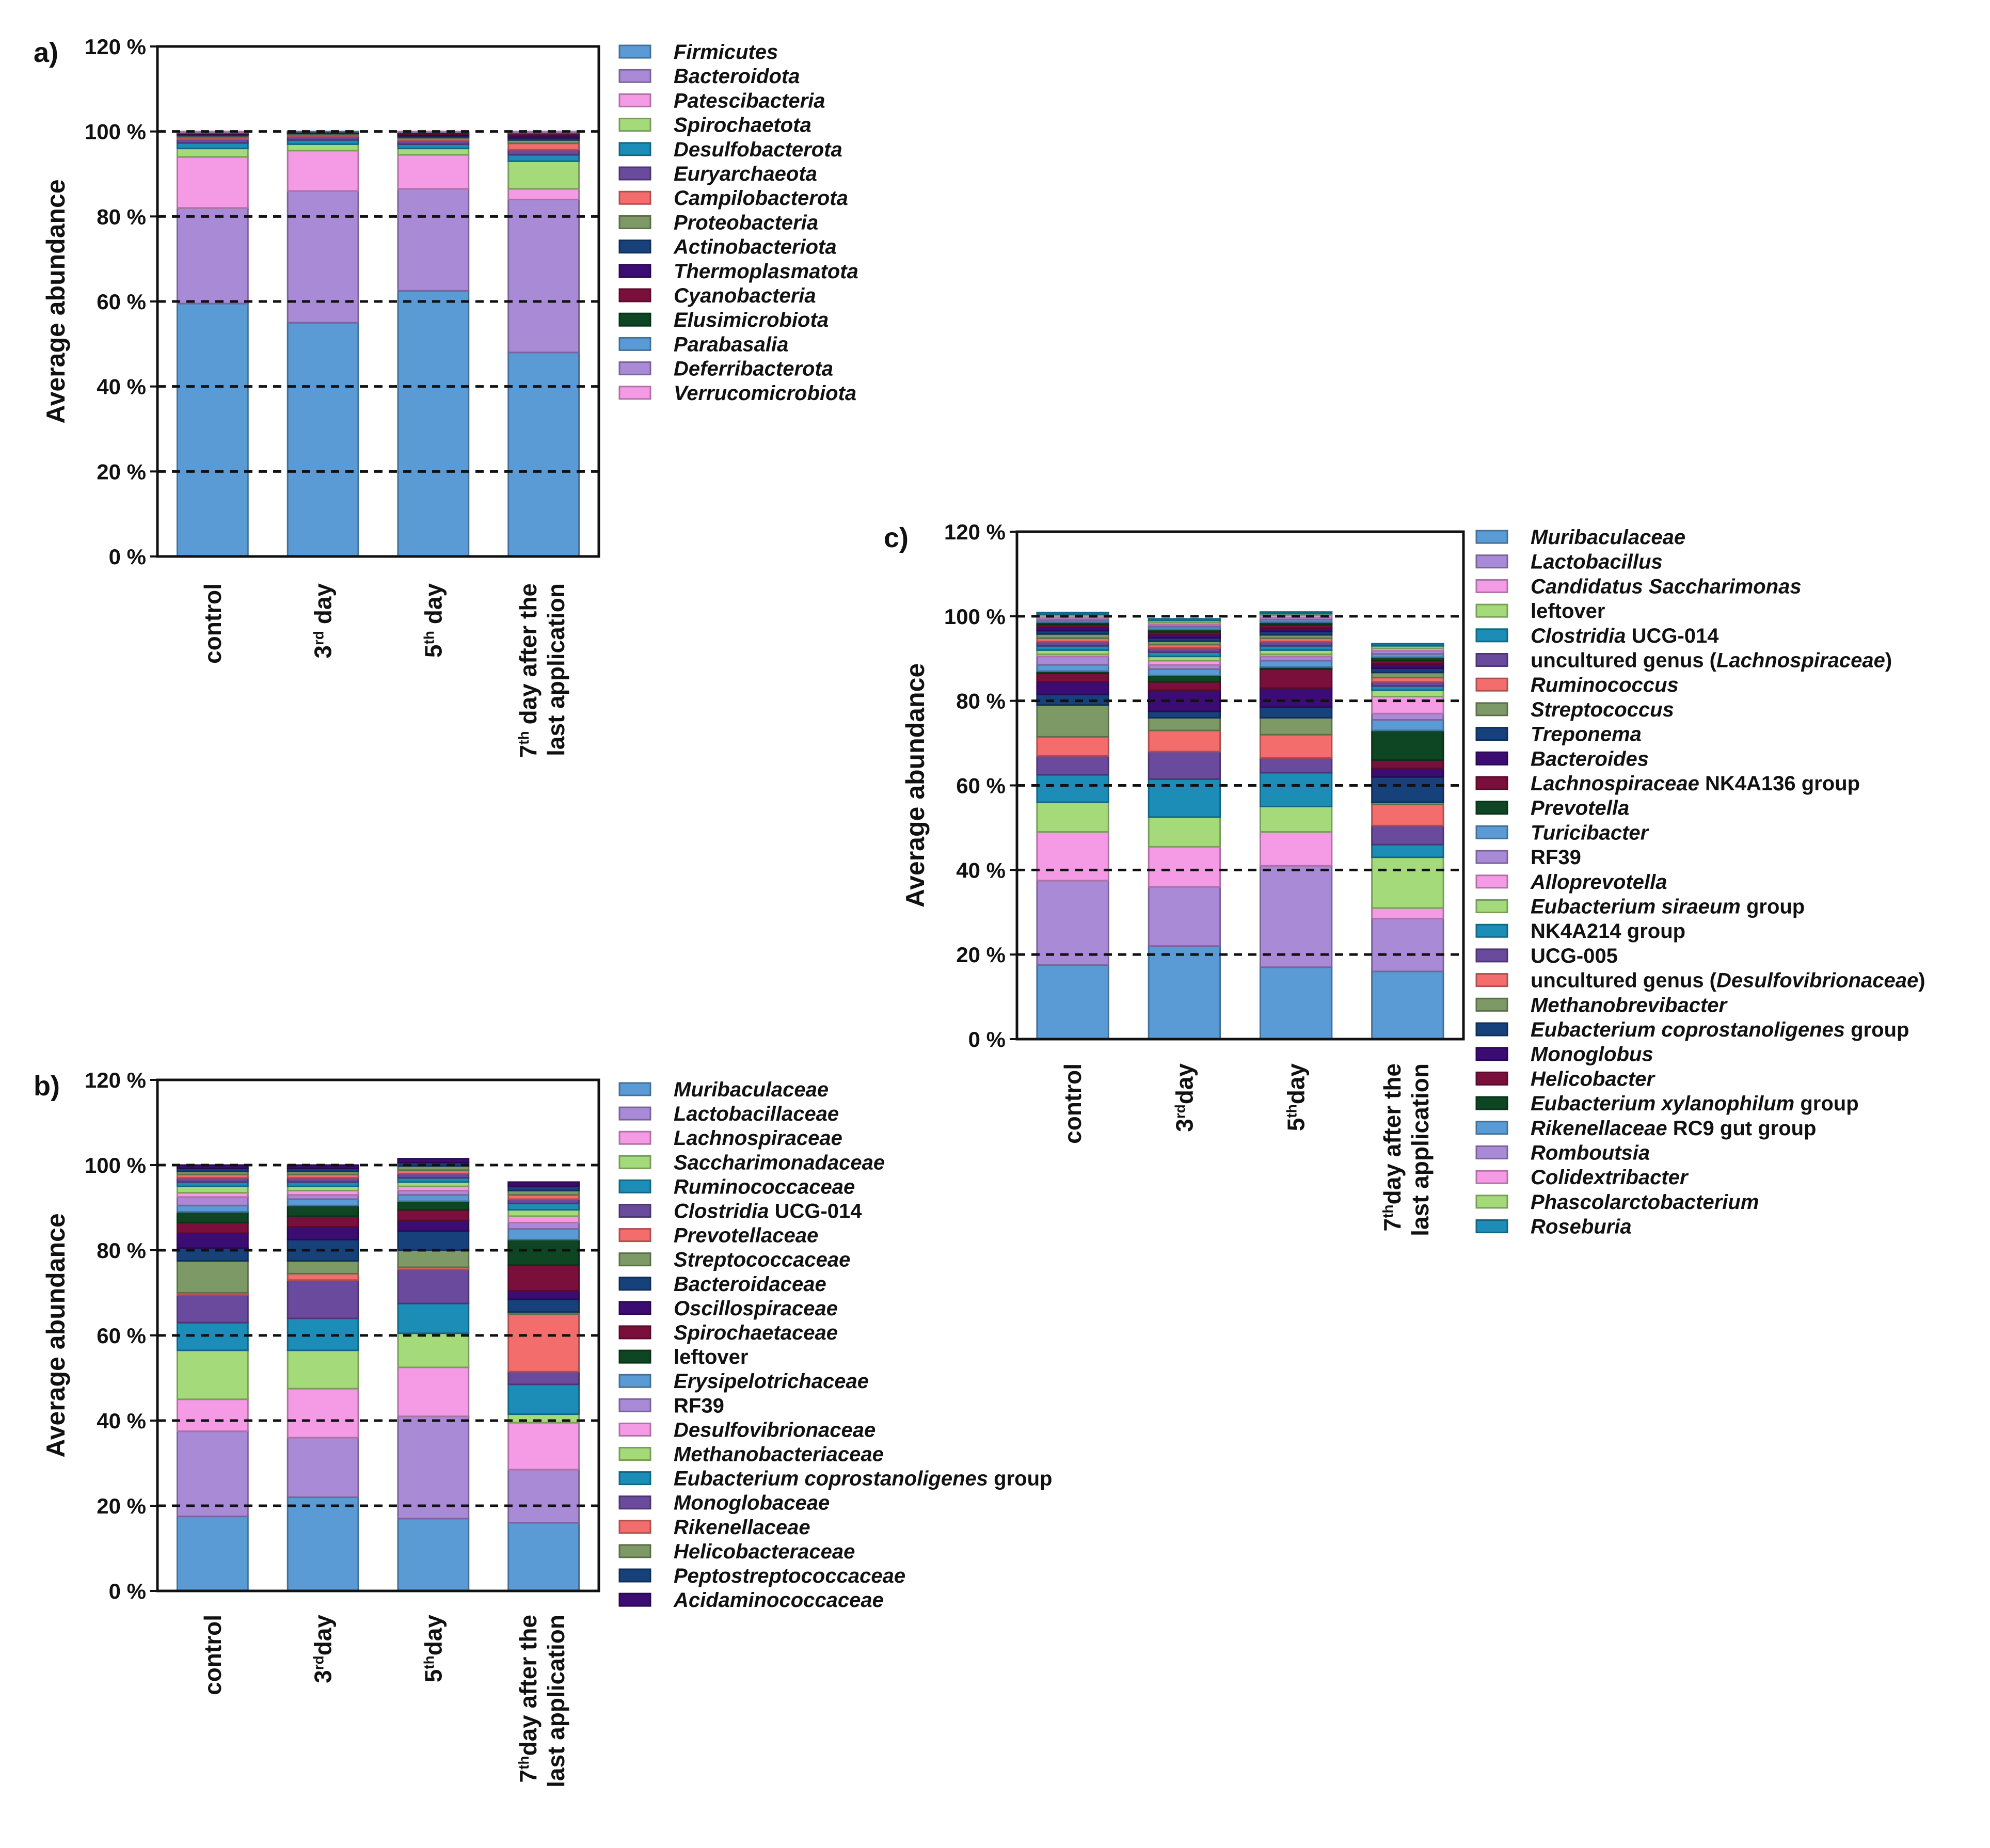 This screenshot has width=1990, height=1848. What do you see at coordinates (47, 1086) in the screenshot?
I see `panel-label: b)` at bounding box center [47, 1086].